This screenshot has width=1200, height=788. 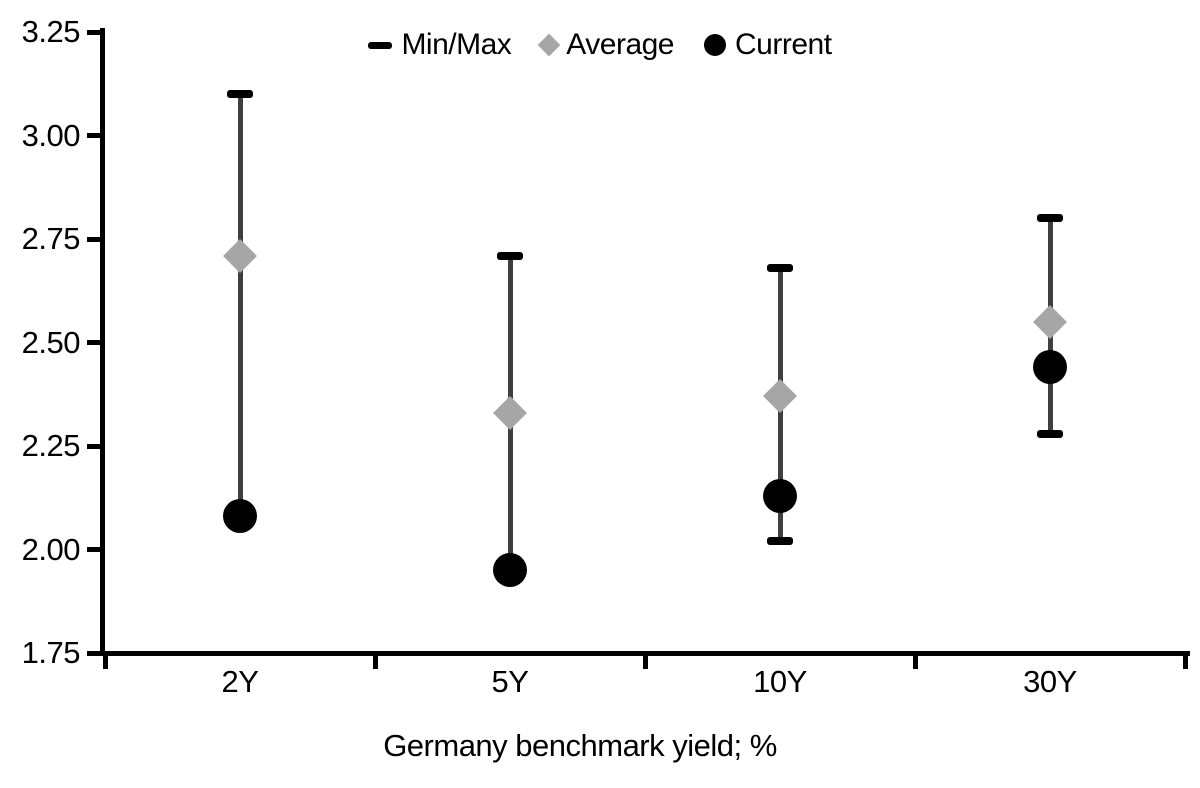 I want to click on x-axis-category-label: 2Y, so click(x=240, y=681).